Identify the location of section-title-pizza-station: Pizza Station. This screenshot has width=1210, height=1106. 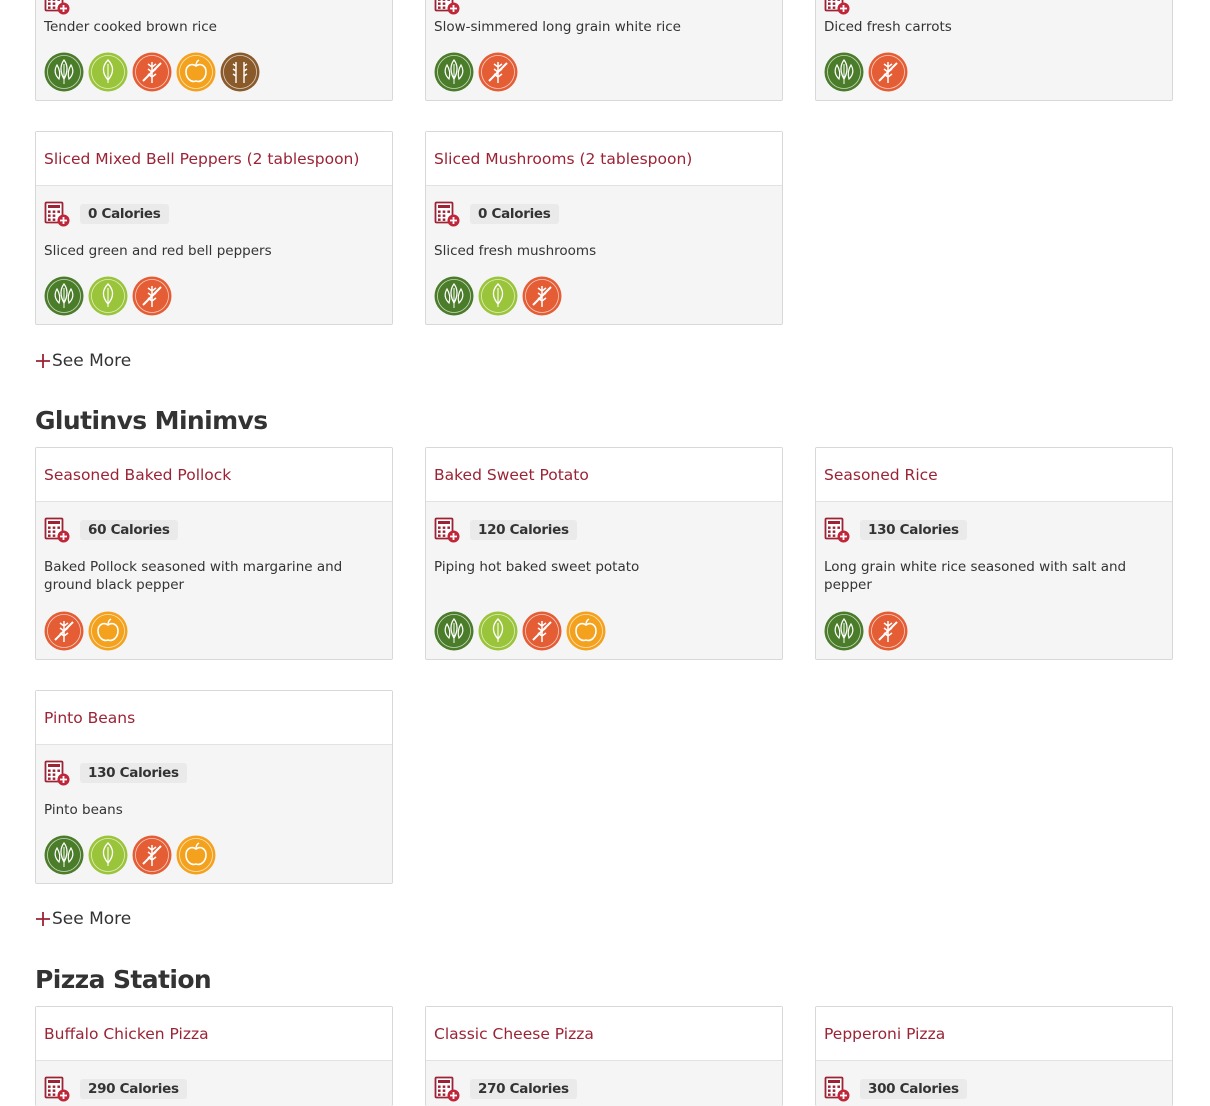
(123, 979).